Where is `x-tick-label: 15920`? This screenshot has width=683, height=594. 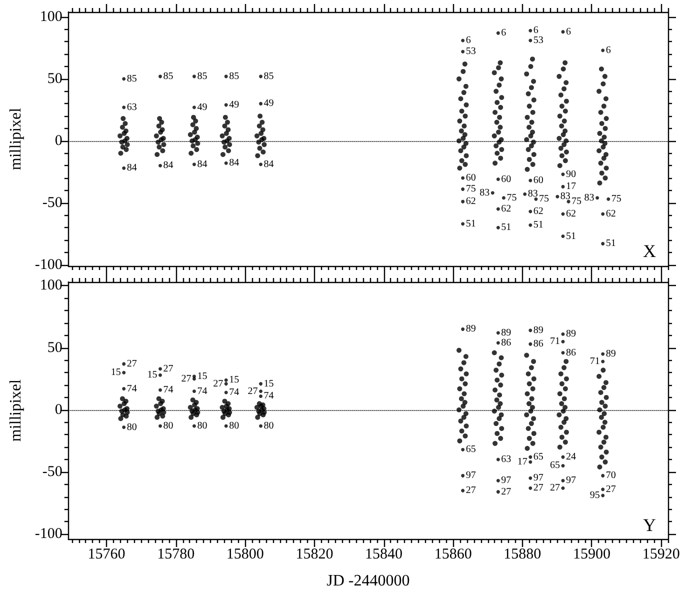 x-tick-label: 15920 is located at coordinates (661, 554).